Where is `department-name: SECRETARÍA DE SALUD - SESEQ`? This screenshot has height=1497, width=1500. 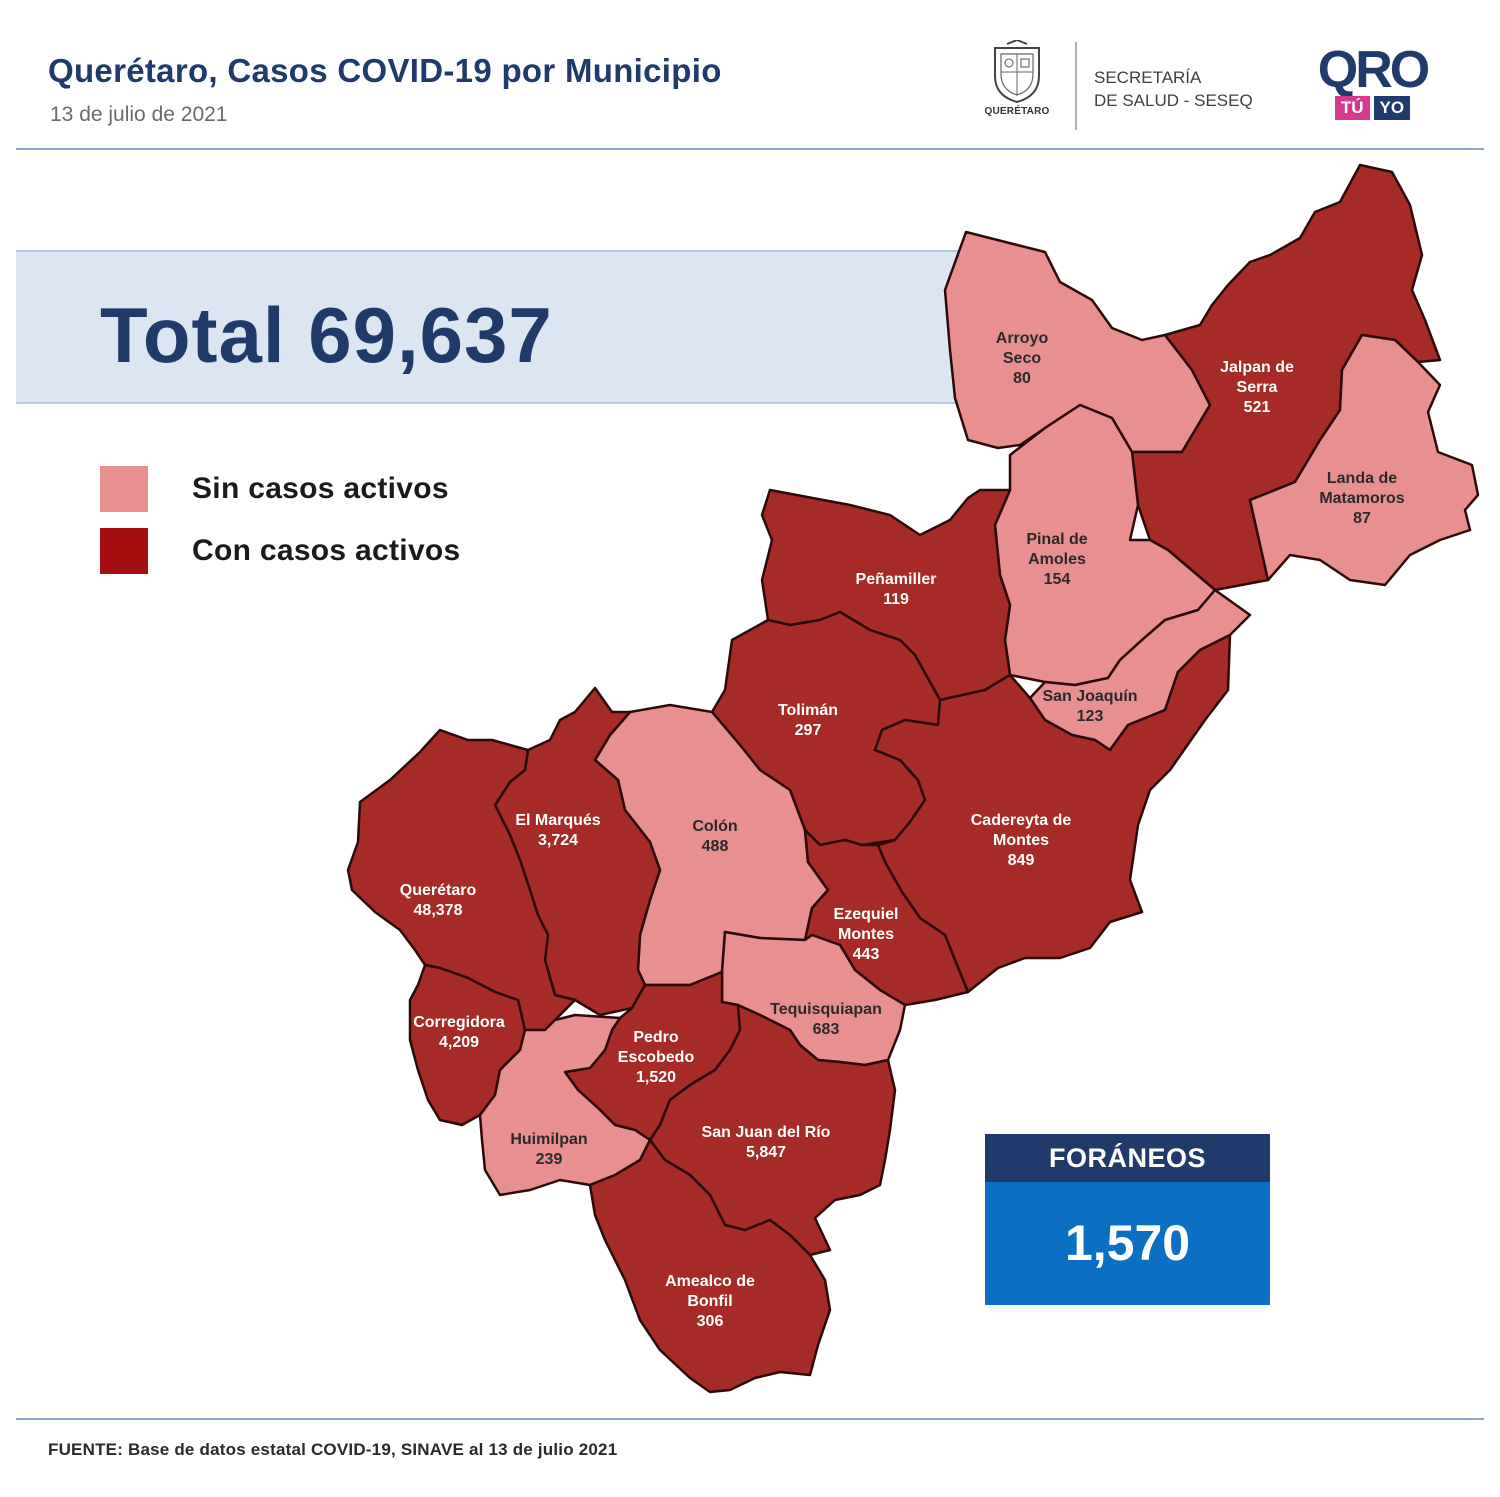 department-name: SECRETARÍA DE SALUD - SESEQ is located at coordinates (1173, 89).